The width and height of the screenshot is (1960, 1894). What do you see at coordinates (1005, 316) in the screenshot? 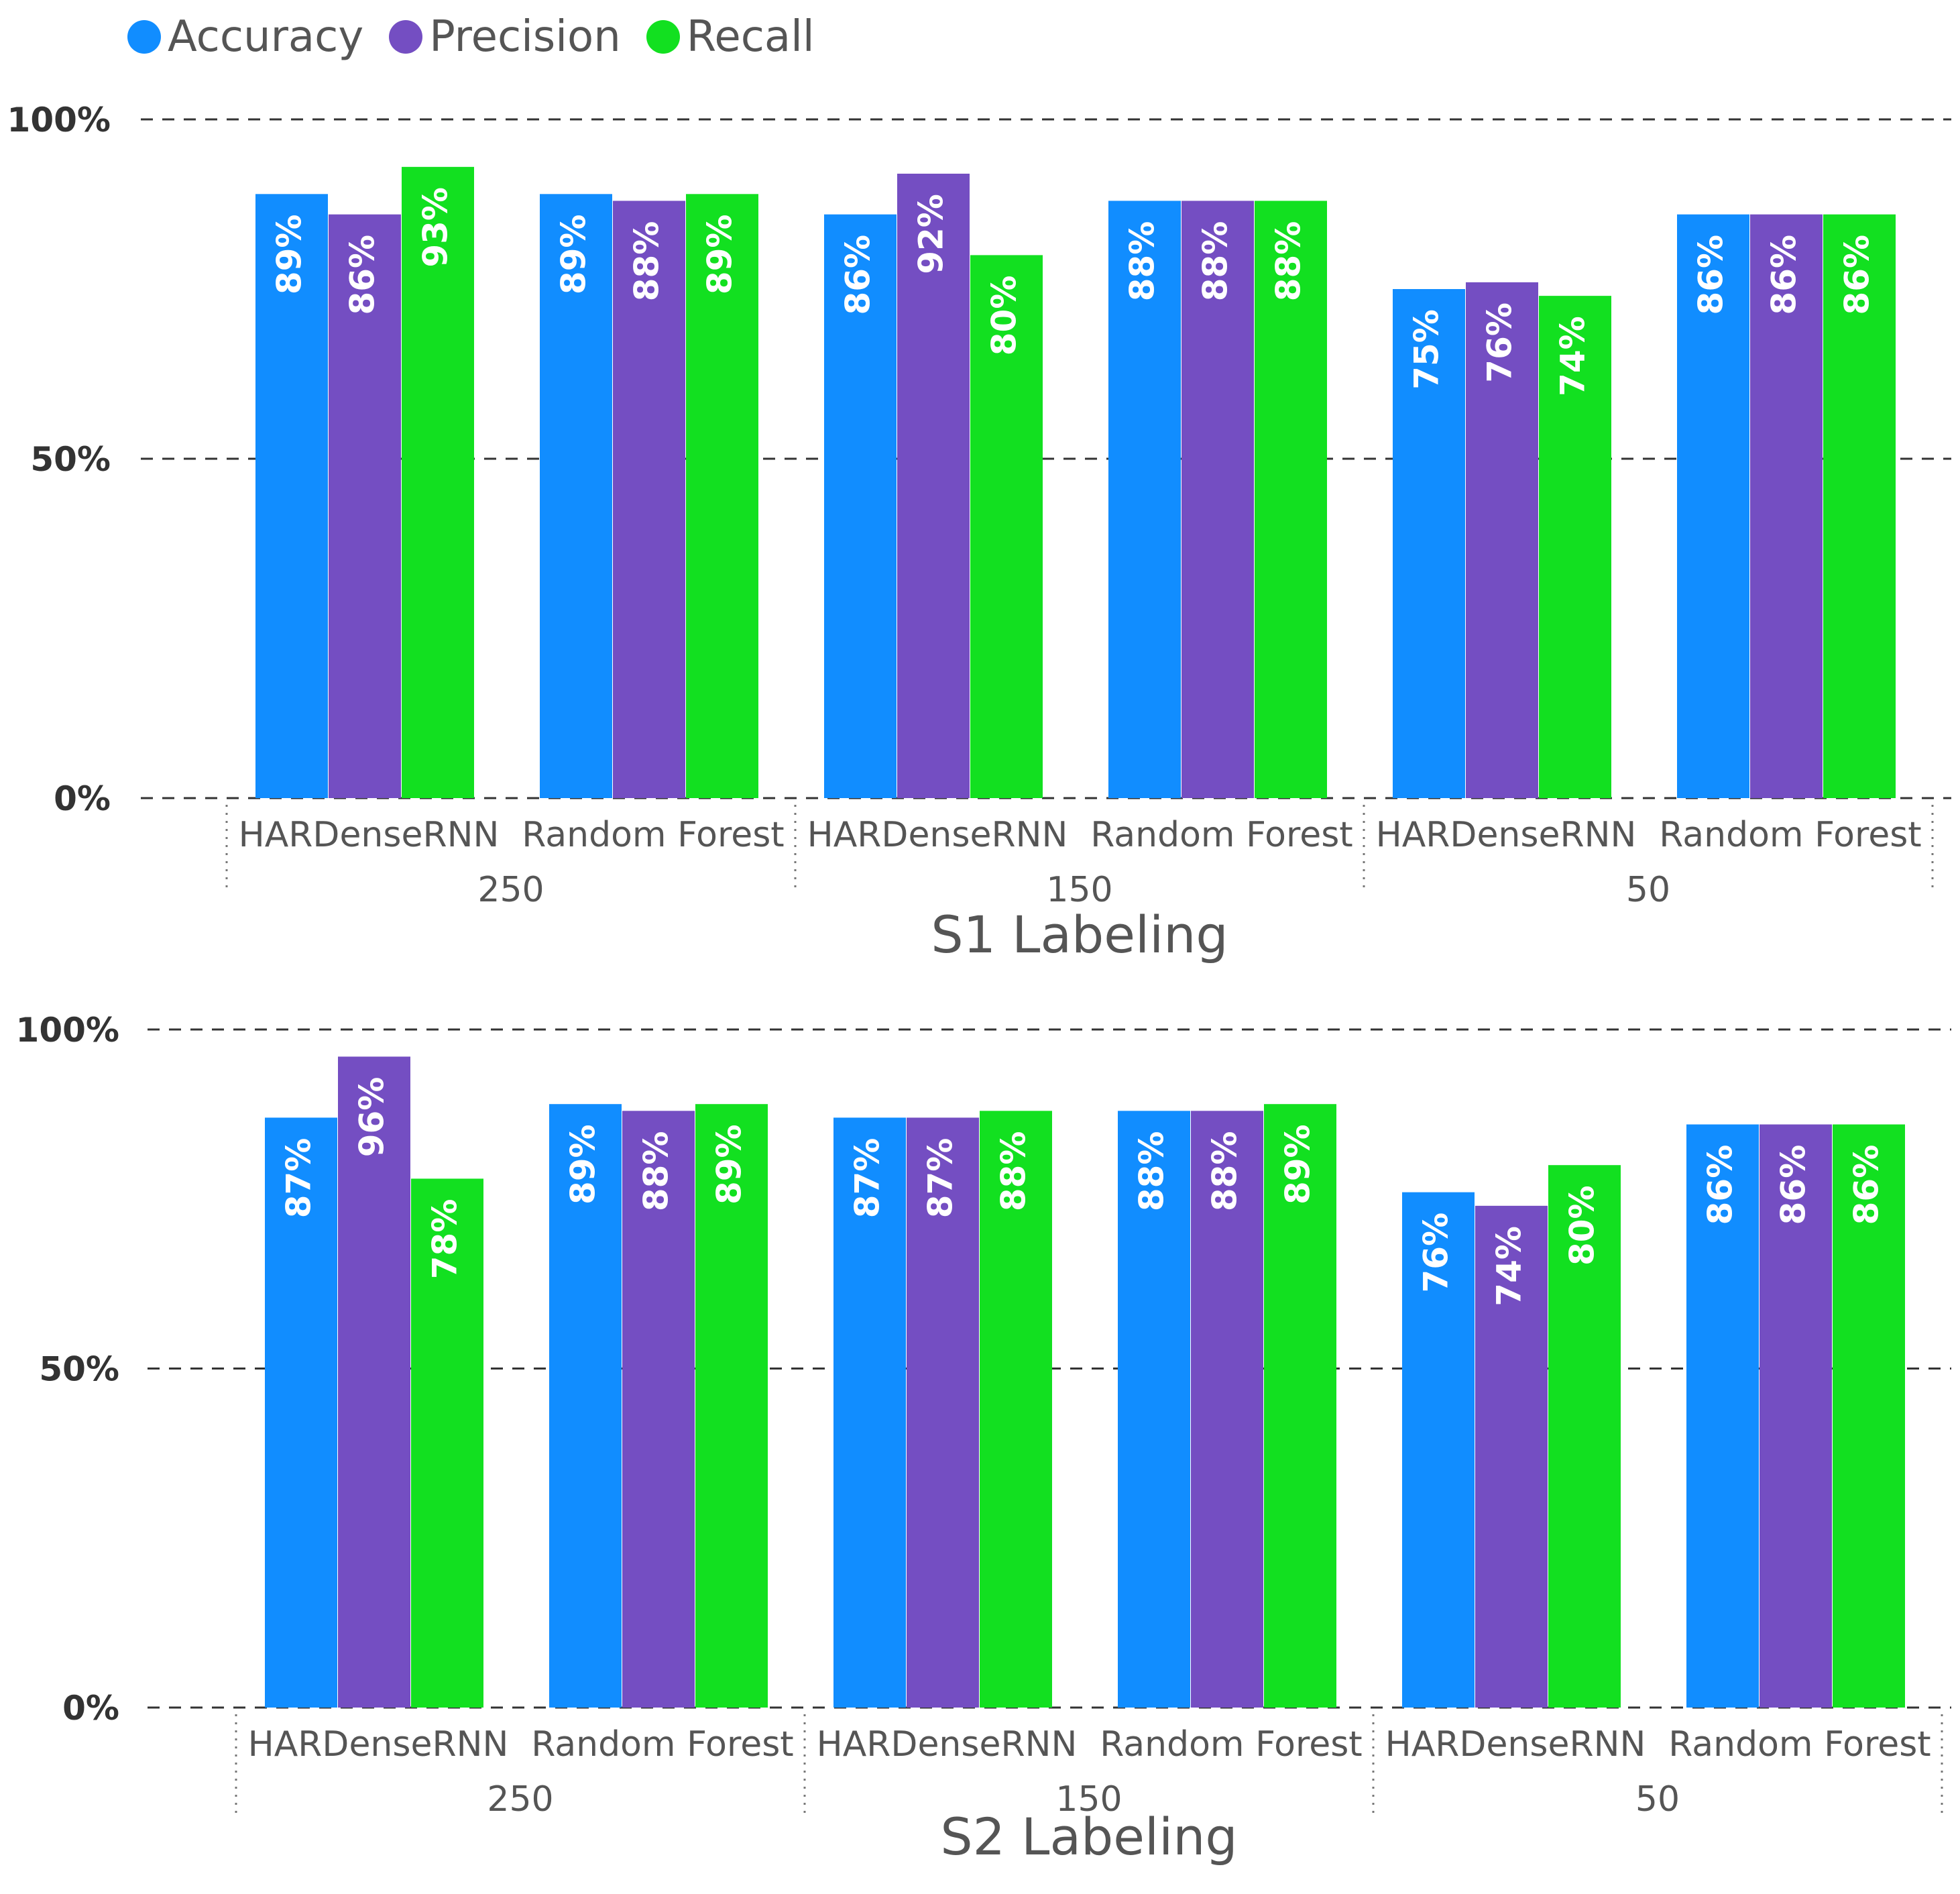
I see `chart-1-data-label: 80%` at bounding box center [1005, 316].